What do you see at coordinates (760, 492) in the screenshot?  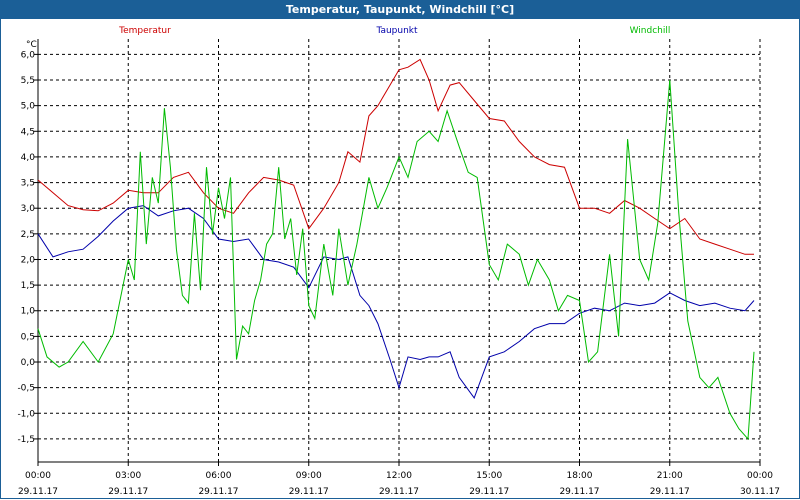 I see `x-tick-date-label: 30.11.17` at bounding box center [760, 492].